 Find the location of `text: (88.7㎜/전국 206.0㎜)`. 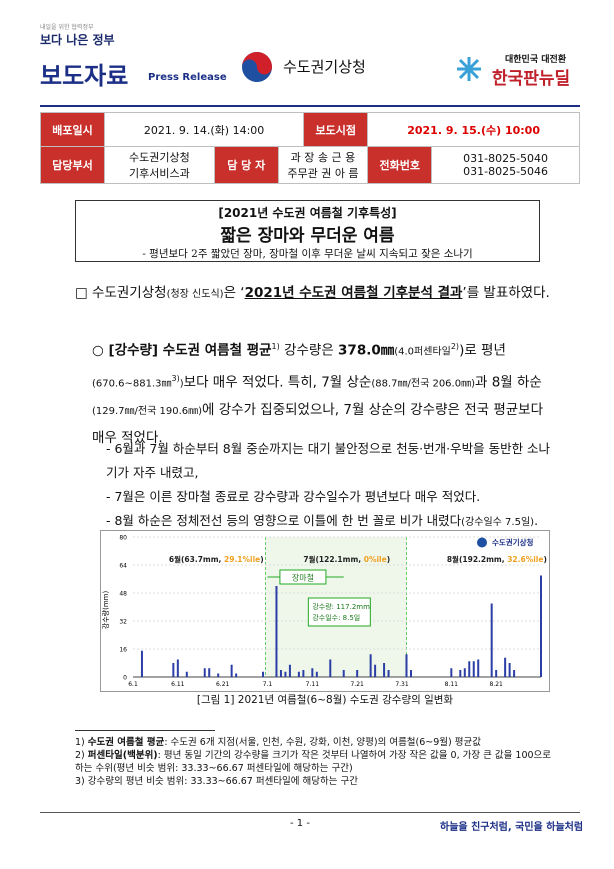

text: (88.7㎜/전국 206.0㎜) is located at coordinates (423, 383).